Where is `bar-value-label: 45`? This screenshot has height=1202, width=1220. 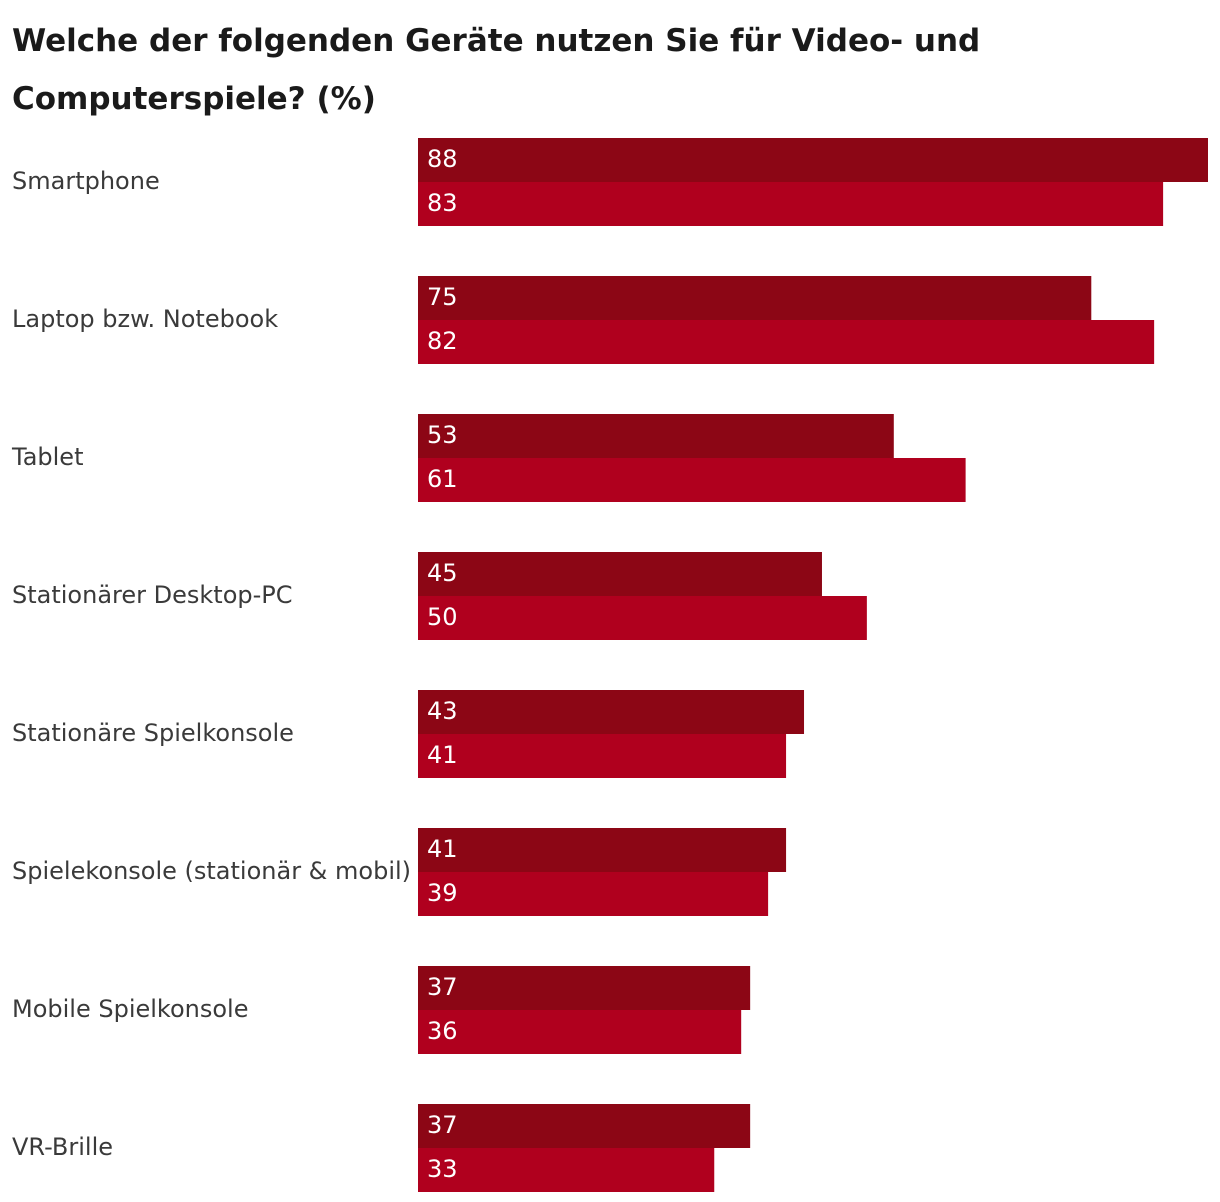 bar-value-label: 45 is located at coordinates (442, 573).